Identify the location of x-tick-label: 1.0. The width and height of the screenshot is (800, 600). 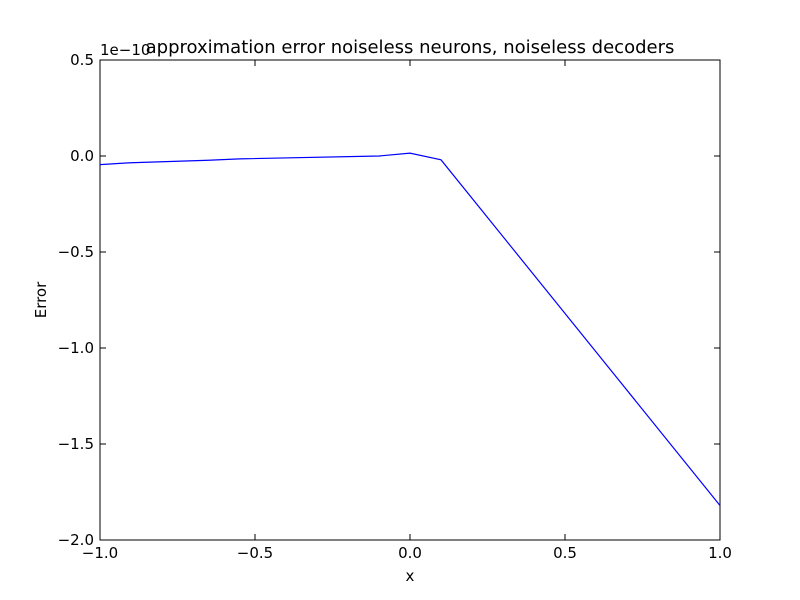
(720, 553).